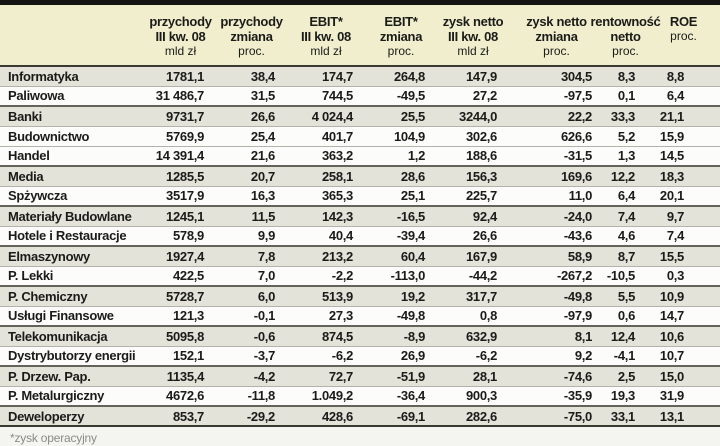 Image resolution: width=720 pixels, height=446 pixels. What do you see at coordinates (251, 236) in the screenshot?
I see `cell-value: 9,9` at bounding box center [251, 236].